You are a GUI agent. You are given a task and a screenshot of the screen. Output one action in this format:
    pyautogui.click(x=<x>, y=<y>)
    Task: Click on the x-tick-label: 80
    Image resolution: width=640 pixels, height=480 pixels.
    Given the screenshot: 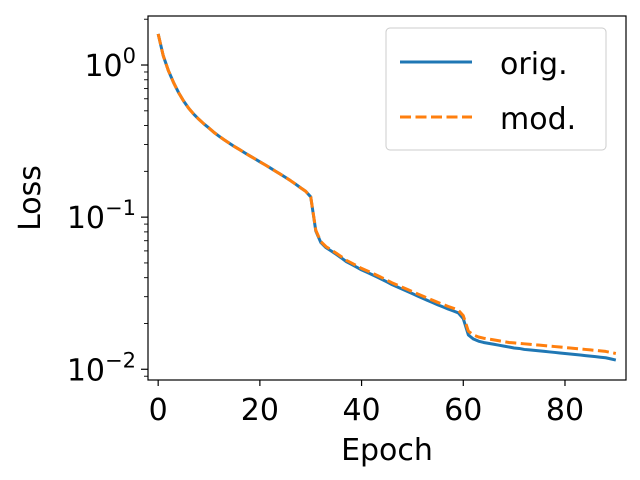 What is the action you would take?
    pyautogui.click(x=565, y=410)
    